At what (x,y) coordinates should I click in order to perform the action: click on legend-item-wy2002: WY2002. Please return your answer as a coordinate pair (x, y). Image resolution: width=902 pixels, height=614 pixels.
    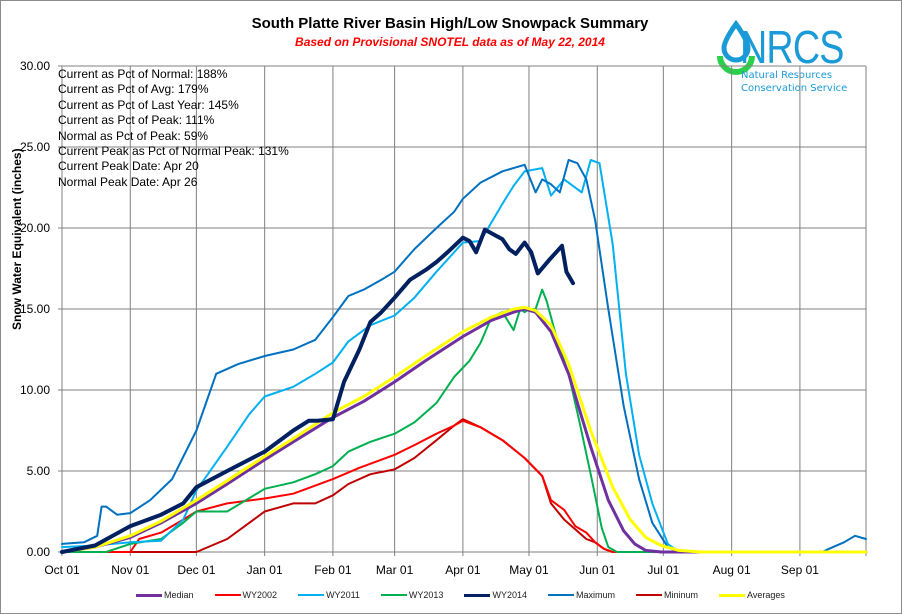
    Looking at the image, I should click on (246, 595).